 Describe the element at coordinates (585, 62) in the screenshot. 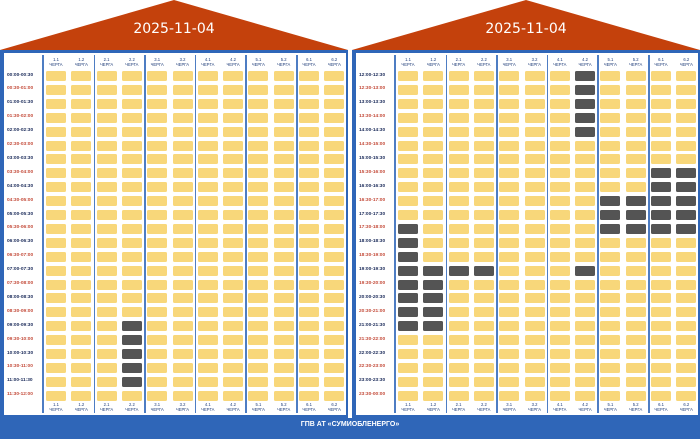

I see `queue-header: 4.2 ЧЕРГА` at that location.